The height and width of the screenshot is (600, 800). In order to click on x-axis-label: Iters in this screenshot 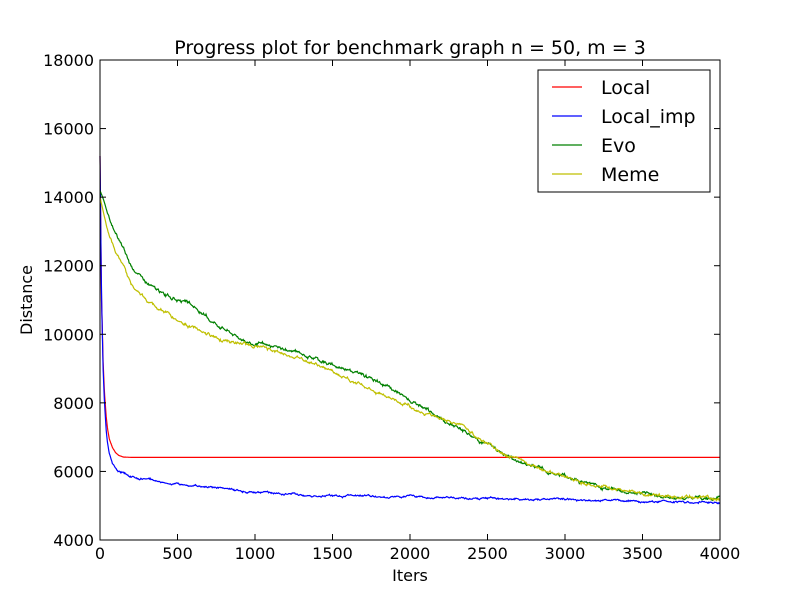, I will do `click(410, 575)`.